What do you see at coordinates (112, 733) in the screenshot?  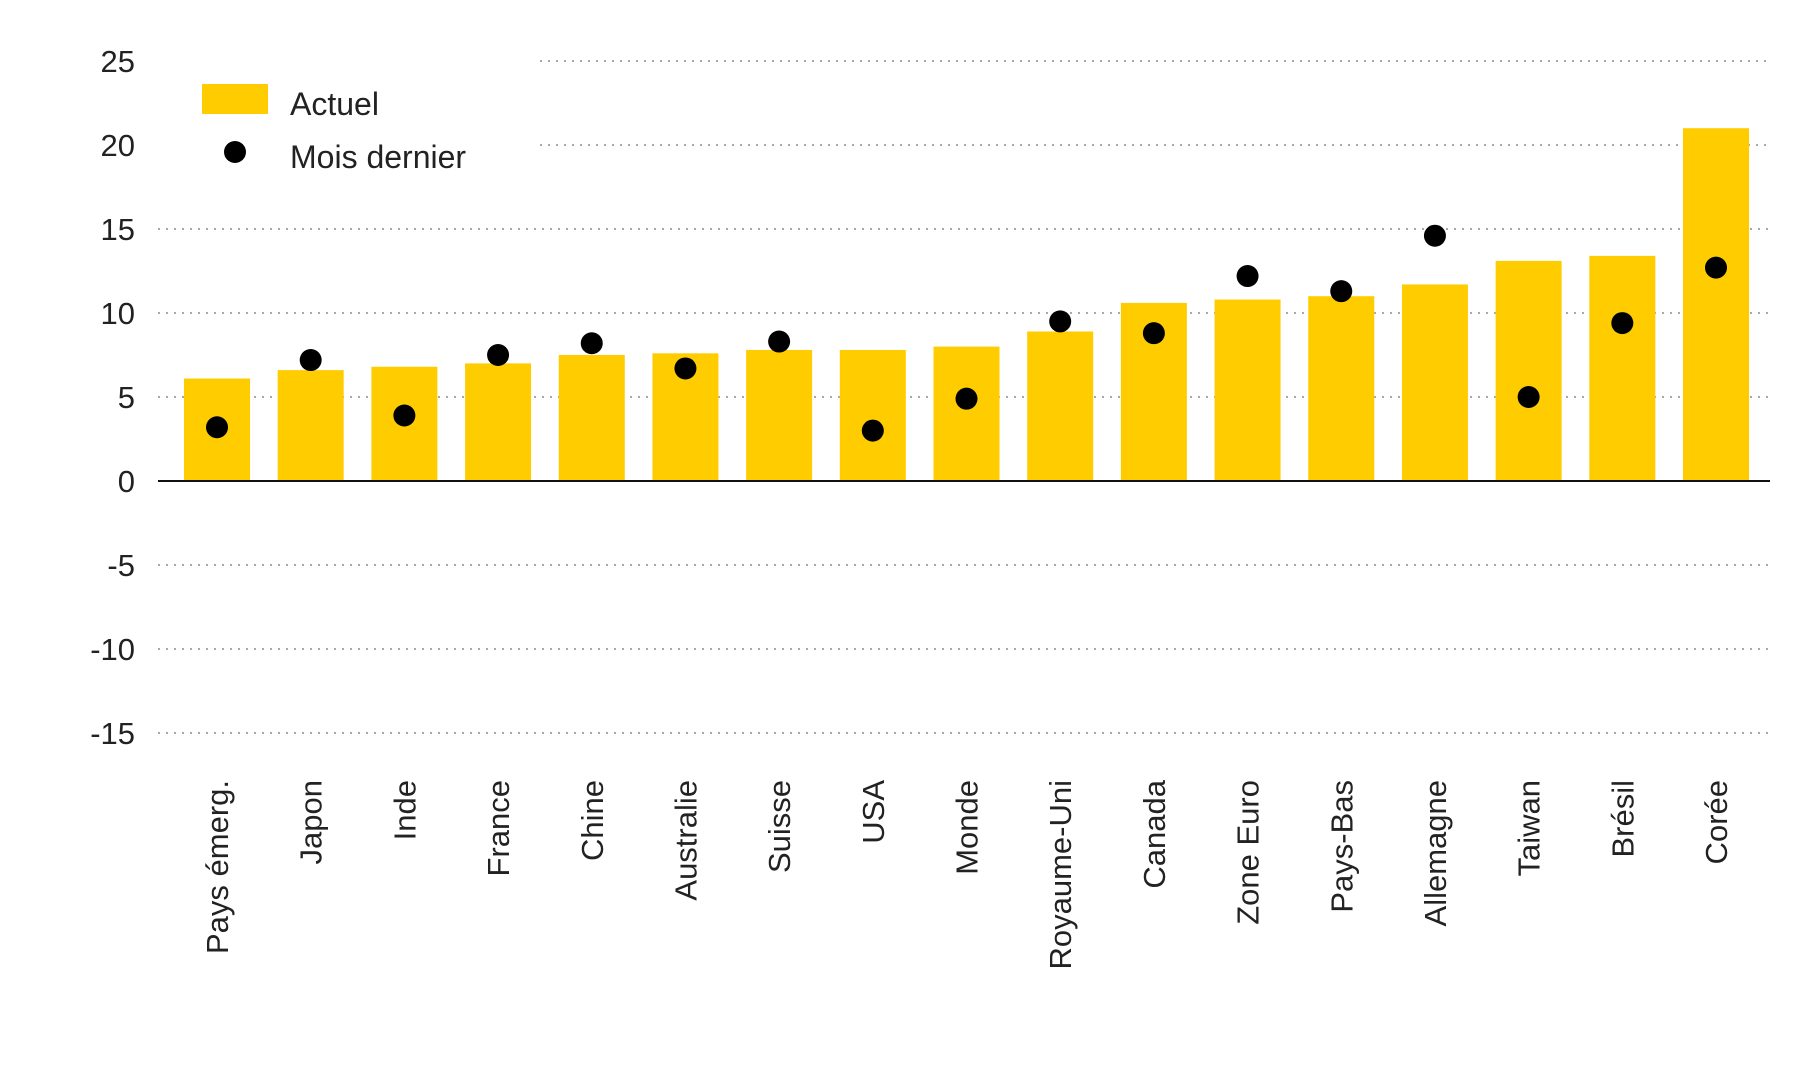 I see `y-tick-label: -15` at bounding box center [112, 733].